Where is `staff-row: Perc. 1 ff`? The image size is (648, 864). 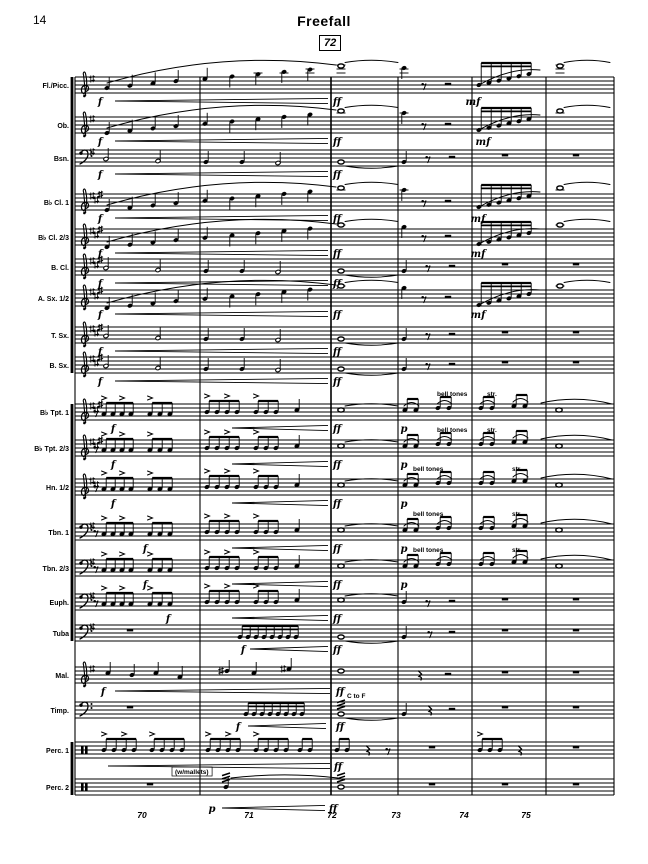
staff-row: Perc. 1 ff is located at coordinates (330, 752).